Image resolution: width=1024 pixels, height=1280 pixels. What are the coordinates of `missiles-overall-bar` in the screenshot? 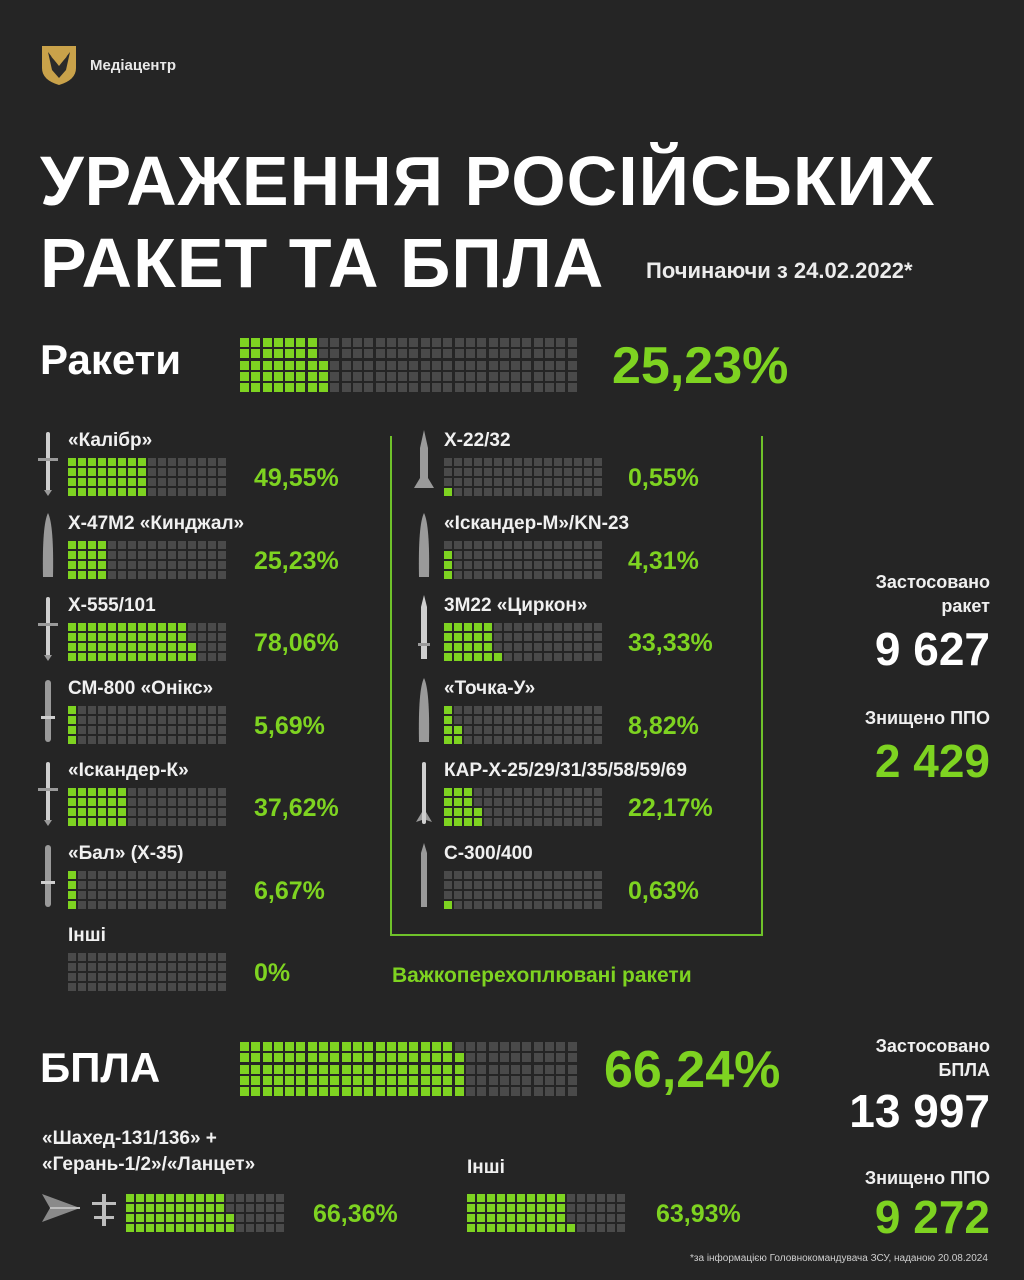 It's located at (408, 365).